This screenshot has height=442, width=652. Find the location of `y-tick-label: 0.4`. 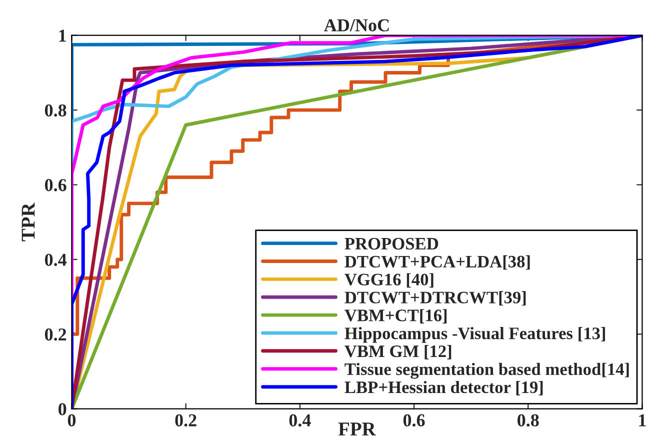

y-tick-label: 0.4 is located at coordinates (55, 260).